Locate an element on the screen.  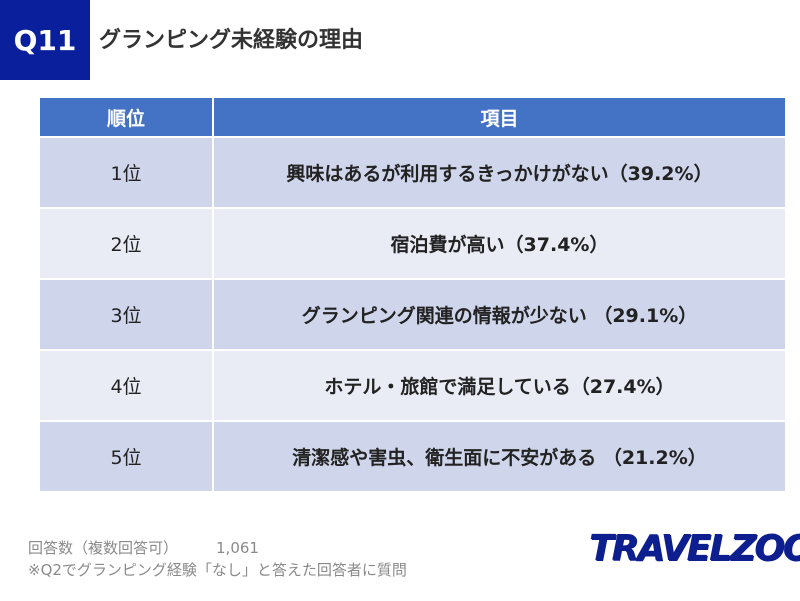
table-row: 5位 清潔感や害虫、衛生面に不安がある （21.2%） is located at coordinates (412, 457).